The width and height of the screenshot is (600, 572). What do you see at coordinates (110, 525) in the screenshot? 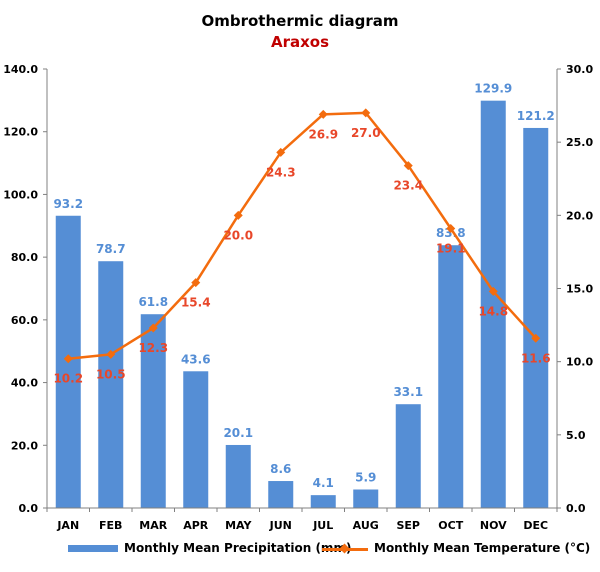
I see `x-tick-label: FEB` at bounding box center [110, 525].